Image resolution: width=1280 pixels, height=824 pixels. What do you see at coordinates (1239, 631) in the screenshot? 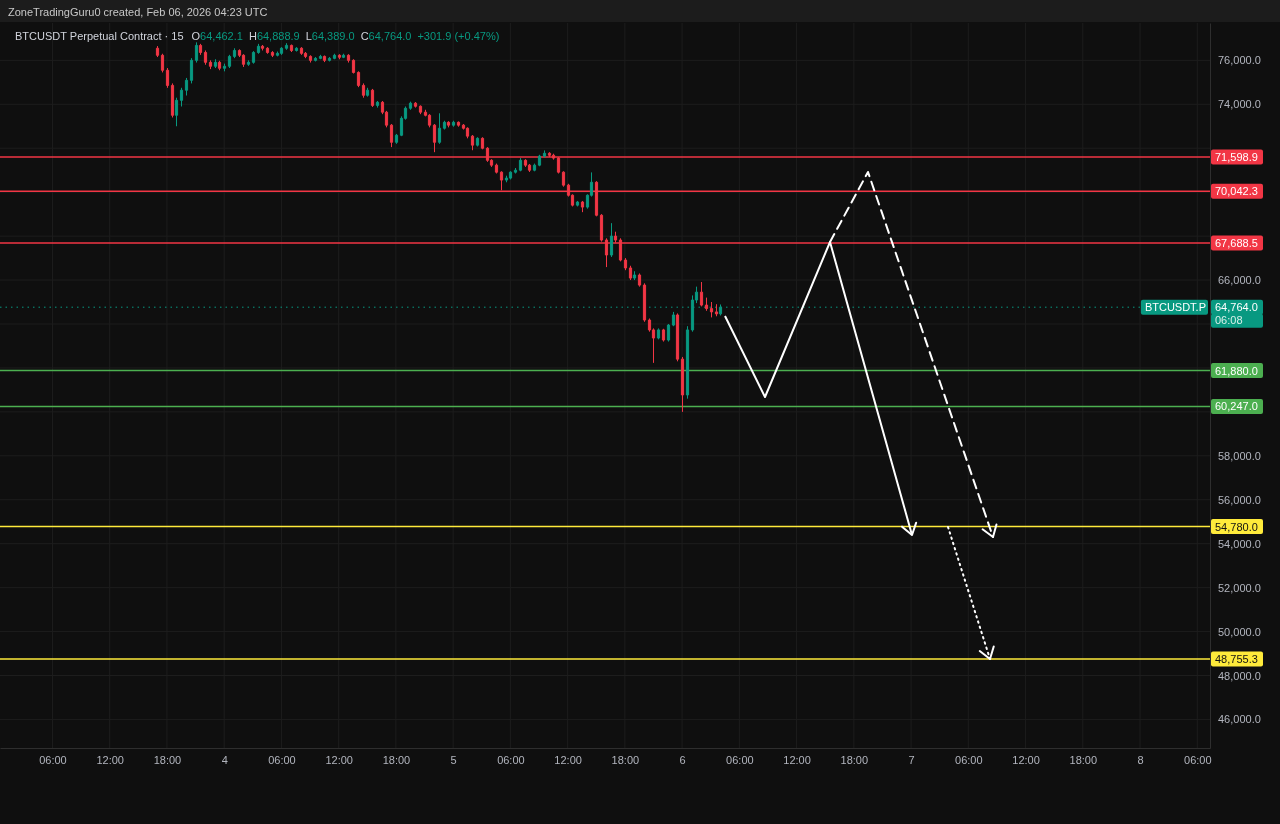
I see `y-tick-label: 50,000.0` at bounding box center [1239, 631].